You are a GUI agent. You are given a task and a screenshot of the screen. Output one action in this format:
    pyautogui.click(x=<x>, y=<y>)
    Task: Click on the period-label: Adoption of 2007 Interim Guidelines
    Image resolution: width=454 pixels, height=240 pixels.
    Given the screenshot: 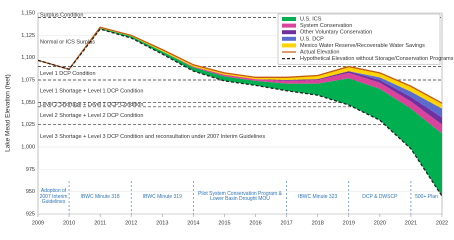 What is the action you would take?
    pyautogui.click(x=53, y=197)
    